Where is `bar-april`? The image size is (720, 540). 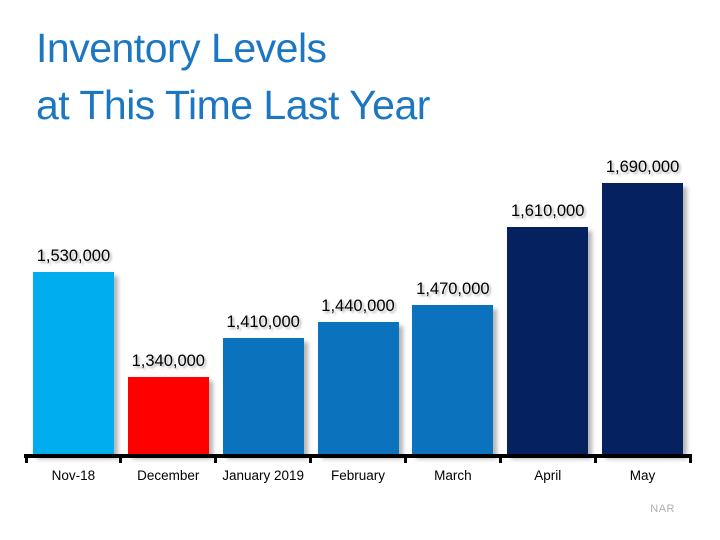
bar-april is located at coordinates (548, 341).